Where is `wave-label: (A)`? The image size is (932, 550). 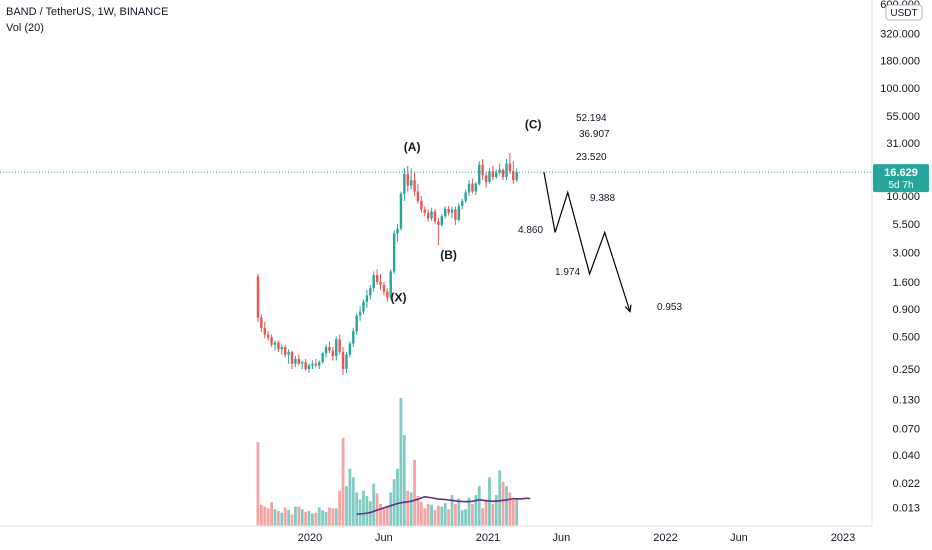
wave-label: (A) is located at coordinates (412, 147).